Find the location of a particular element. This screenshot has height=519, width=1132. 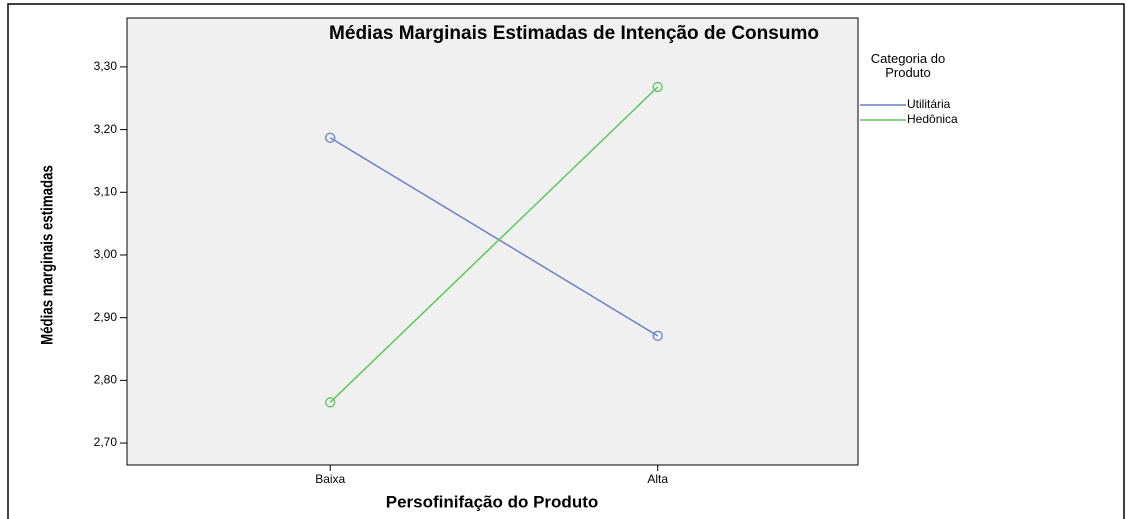

y-tick-label: 2,80 is located at coordinates (106, 380).